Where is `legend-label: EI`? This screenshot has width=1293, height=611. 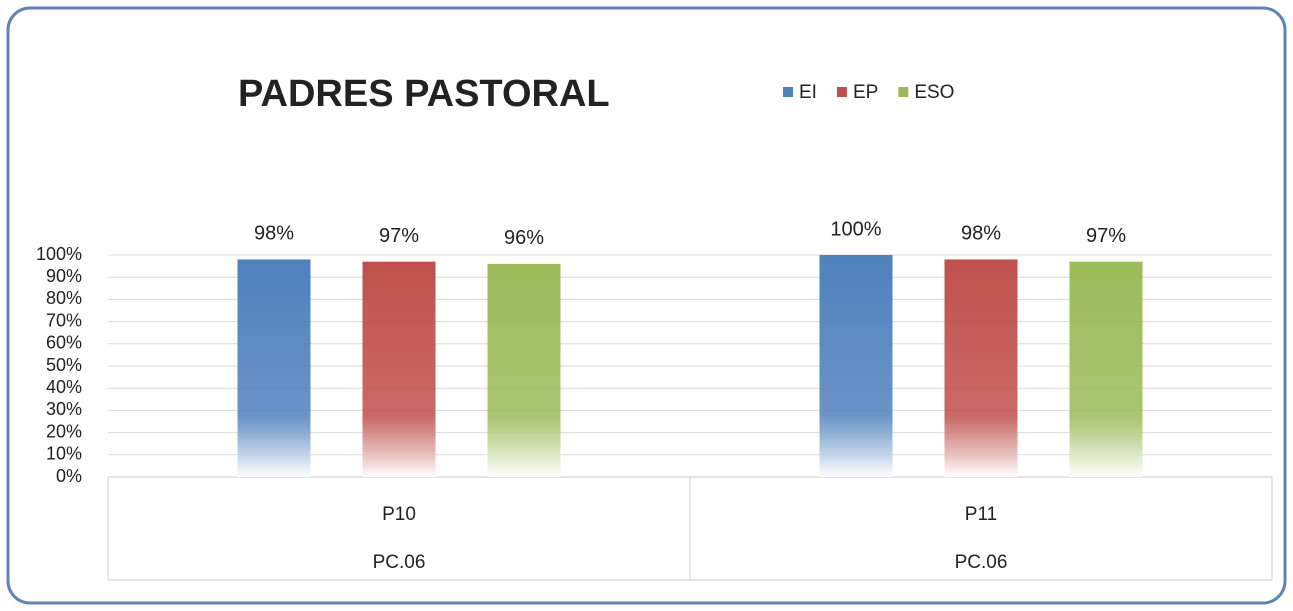 legend-label: EI is located at coordinates (808, 92).